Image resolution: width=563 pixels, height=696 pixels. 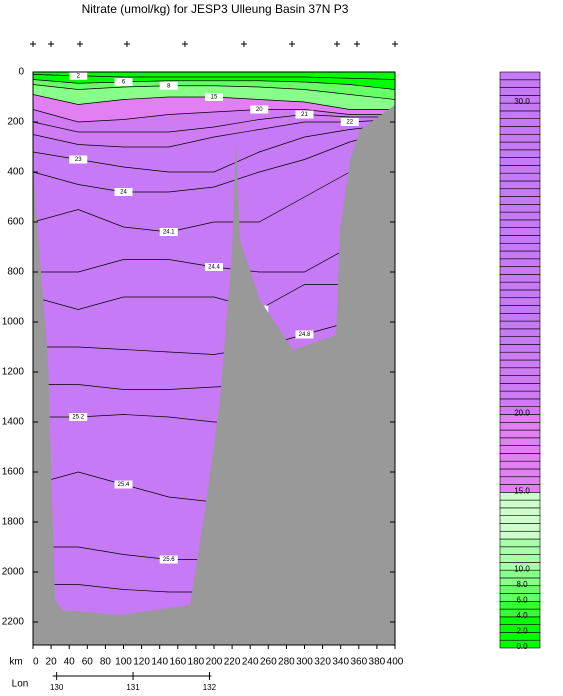 I want to click on x-tick-label: 140, so click(x=159, y=662).